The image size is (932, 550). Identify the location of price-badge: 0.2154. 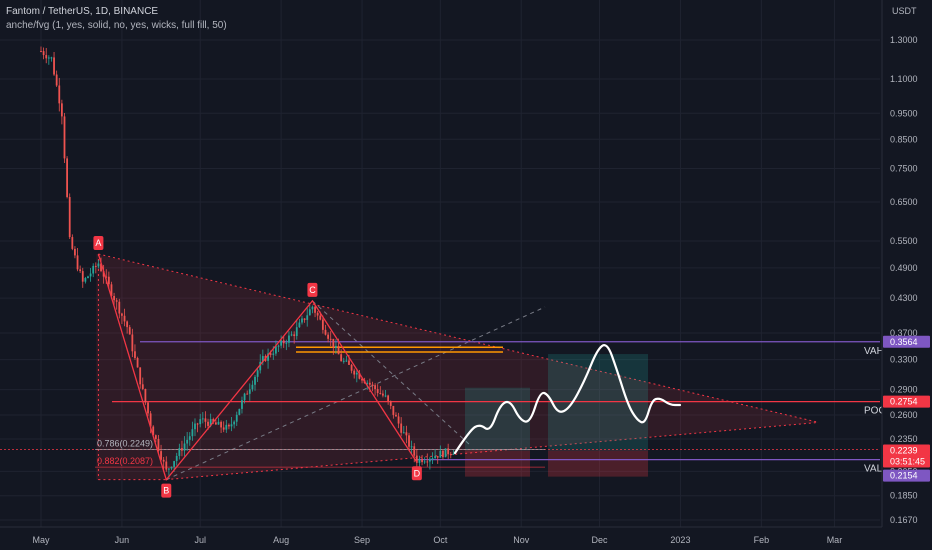
(906, 475).